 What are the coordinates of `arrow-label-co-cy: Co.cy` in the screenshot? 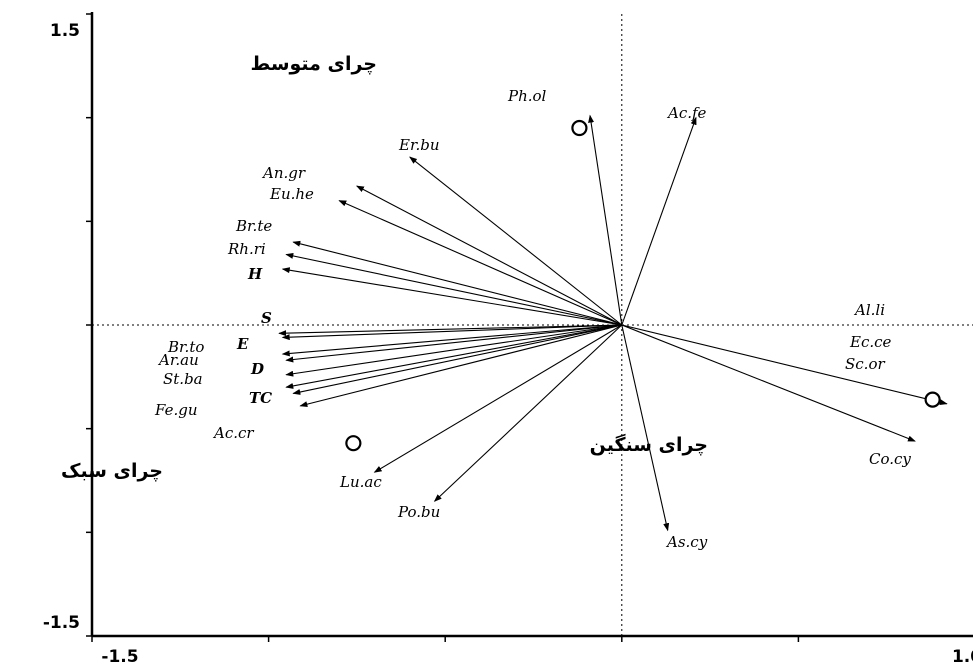 It's located at (890, 459).